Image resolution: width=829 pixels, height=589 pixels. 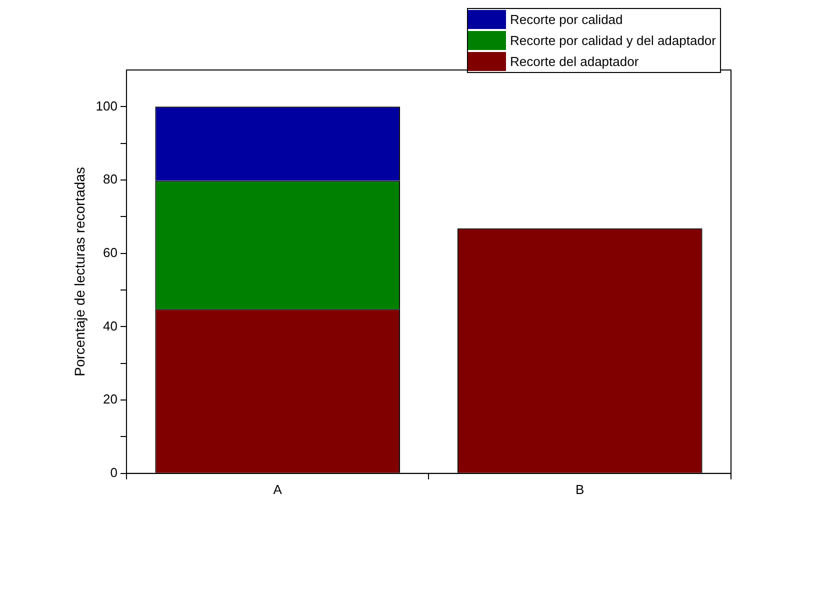 I want to click on y-tick-label: 0, so click(x=114, y=472).